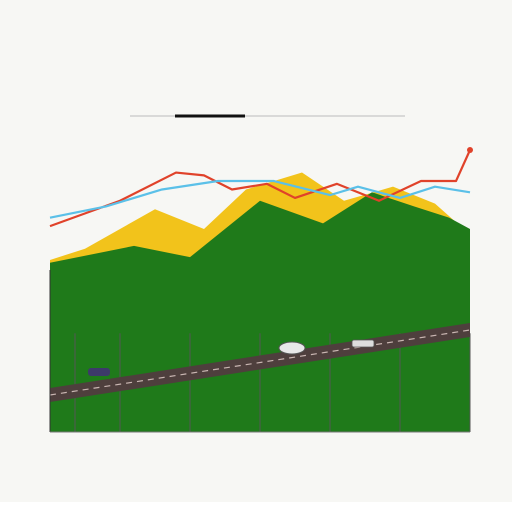  What do you see at coordinates (470, 150) in the screenshot?
I see `line-end-marker` at bounding box center [470, 150].